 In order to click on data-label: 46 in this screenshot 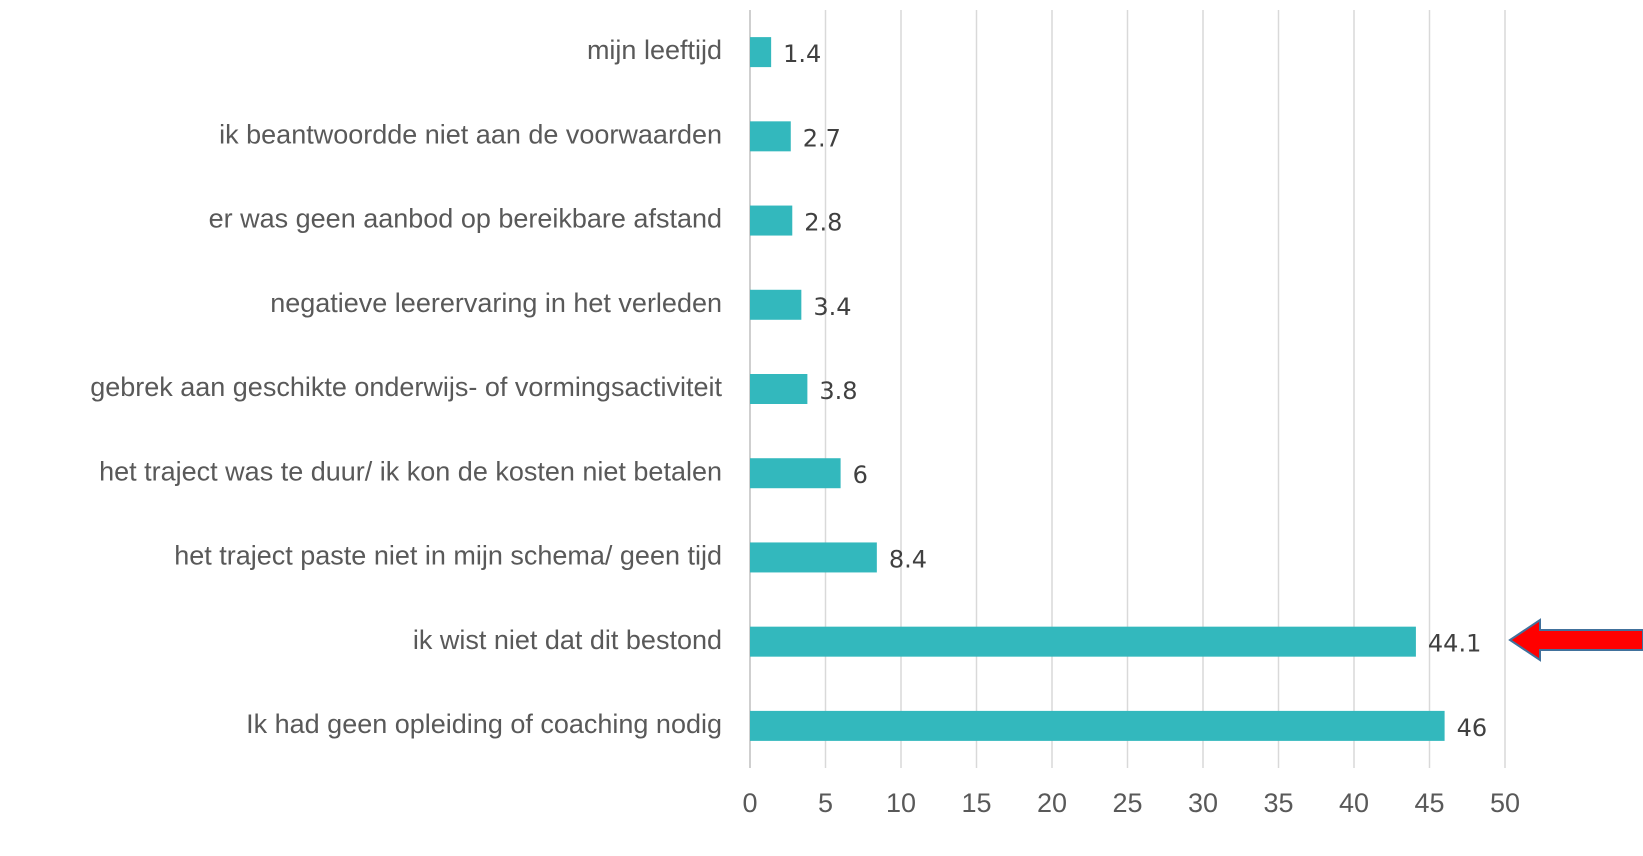, I will do `click(1472, 728)`.